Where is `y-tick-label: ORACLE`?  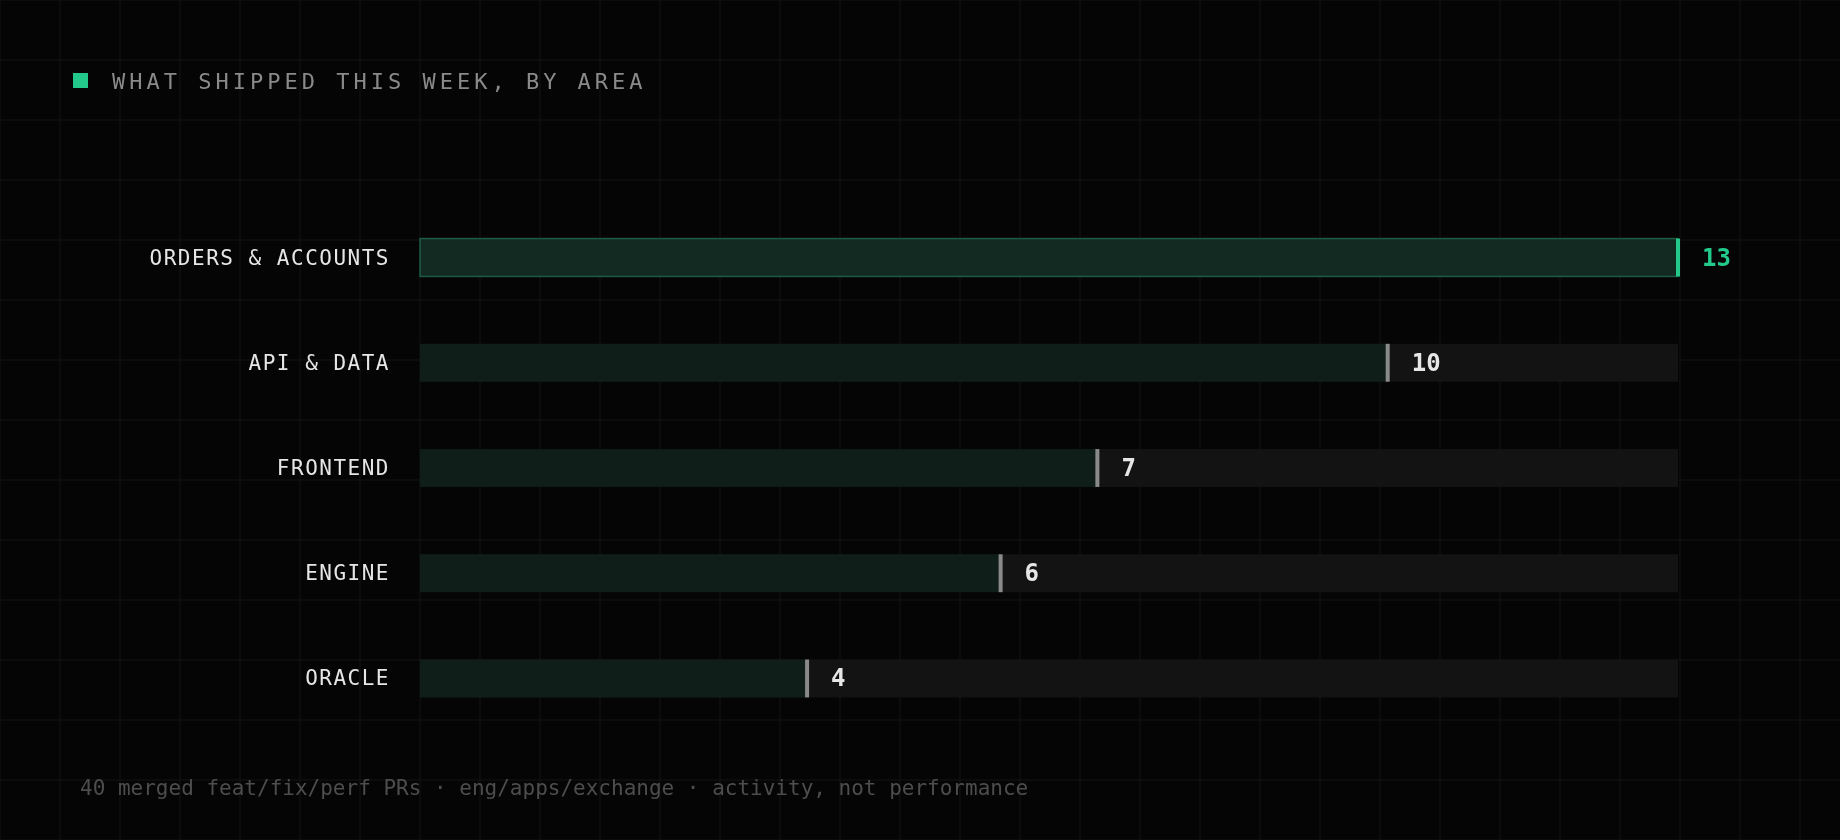
y-tick-label: ORACLE is located at coordinates (347, 678).